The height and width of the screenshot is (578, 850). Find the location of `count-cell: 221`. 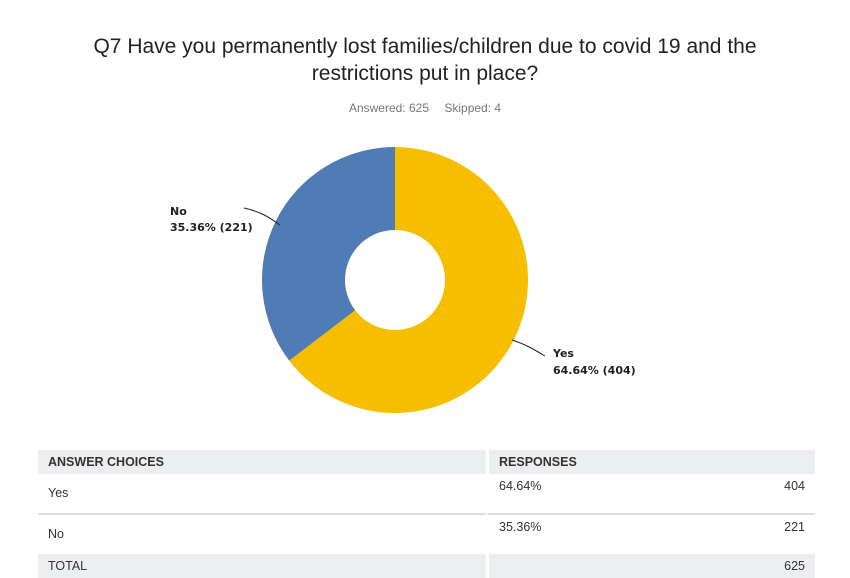

count-cell: 221 is located at coordinates (794, 527).